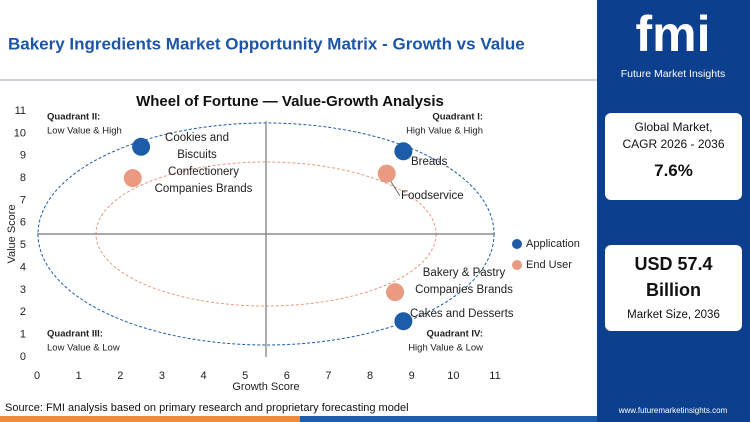 The image size is (750, 422). Describe the element at coordinates (265, 387) in the screenshot. I see `x-axis-label: Growth Score` at that location.